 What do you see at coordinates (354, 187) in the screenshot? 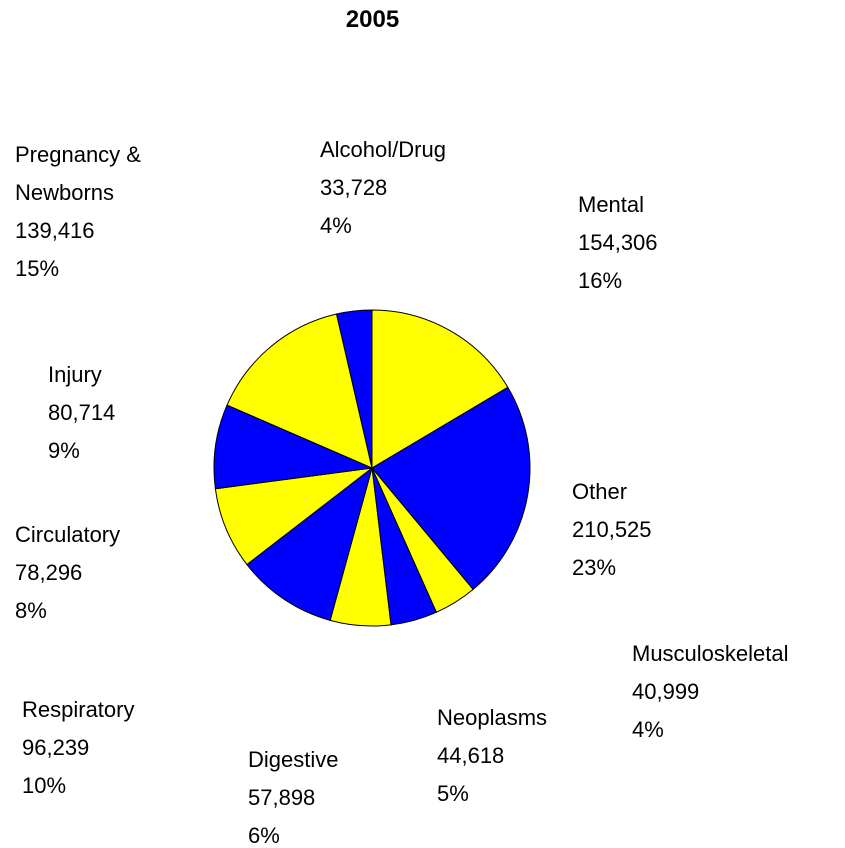
I see `slice-value: 33,728` at bounding box center [354, 187].